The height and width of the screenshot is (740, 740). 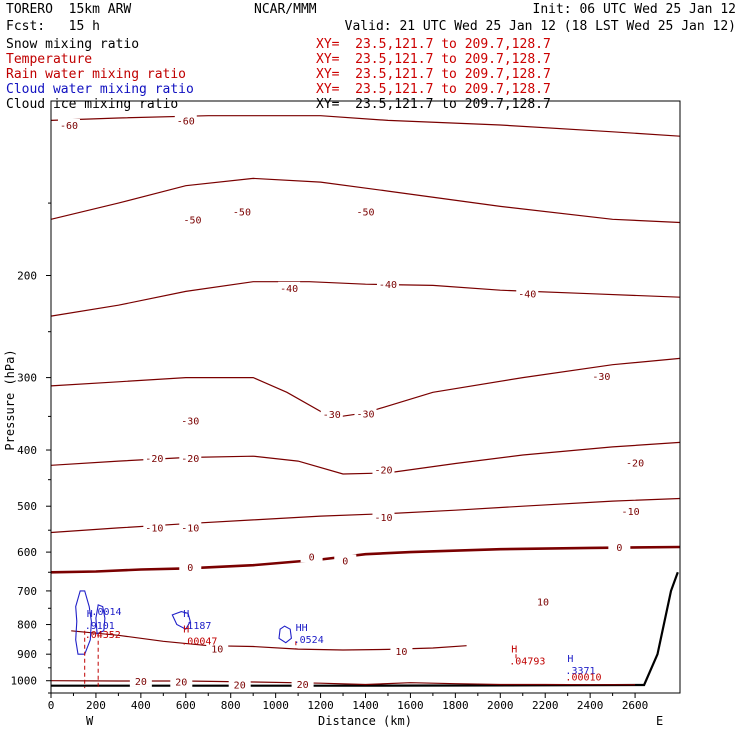 I want to click on x-tick-label: 200, so click(x=96, y=705).